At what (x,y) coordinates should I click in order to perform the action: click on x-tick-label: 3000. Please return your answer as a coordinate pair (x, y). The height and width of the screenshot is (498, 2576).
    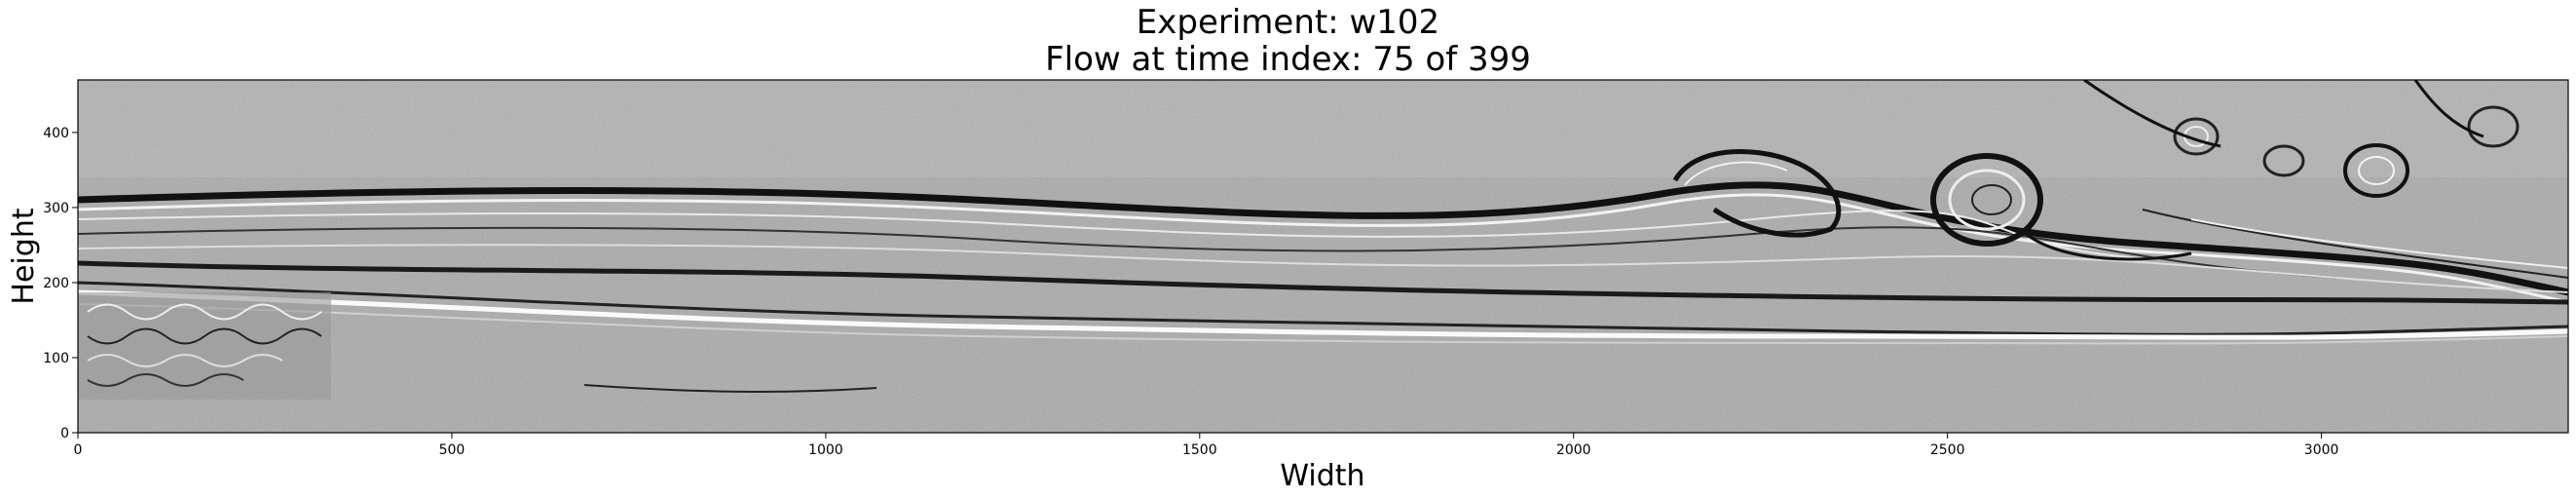
    Looking at the image, I should click on (2321, 450).